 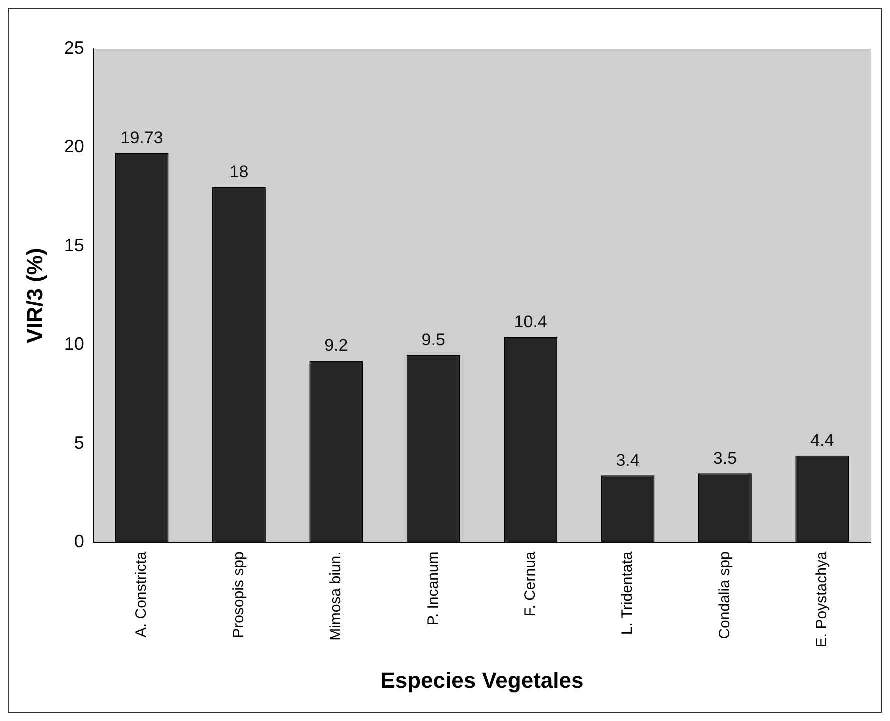 I want to click on data-label: 9.2, so click(x=336, y=346).